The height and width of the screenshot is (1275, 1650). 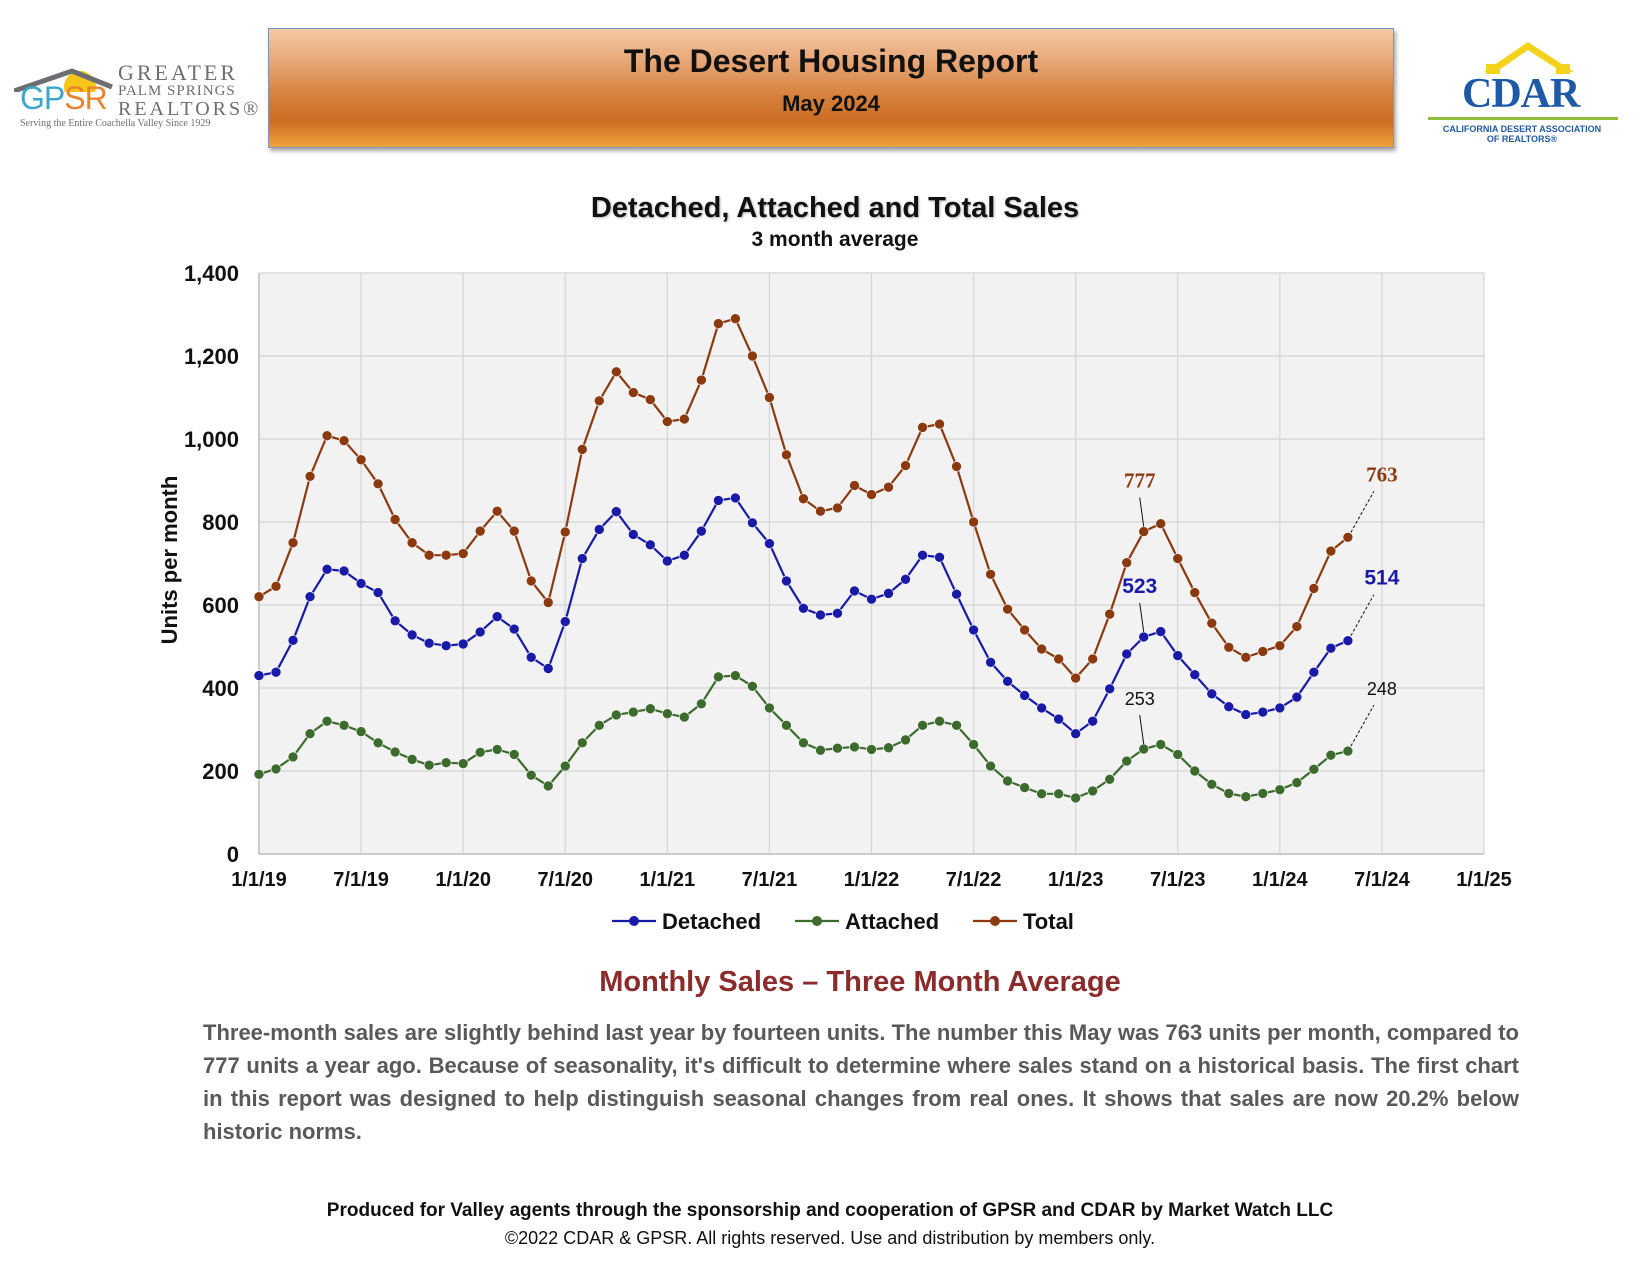 What do you see at coordinates (361, 880) in the screenshot?
I see `x-tick-label: 7/1/19` at bounding box center [361, 880].